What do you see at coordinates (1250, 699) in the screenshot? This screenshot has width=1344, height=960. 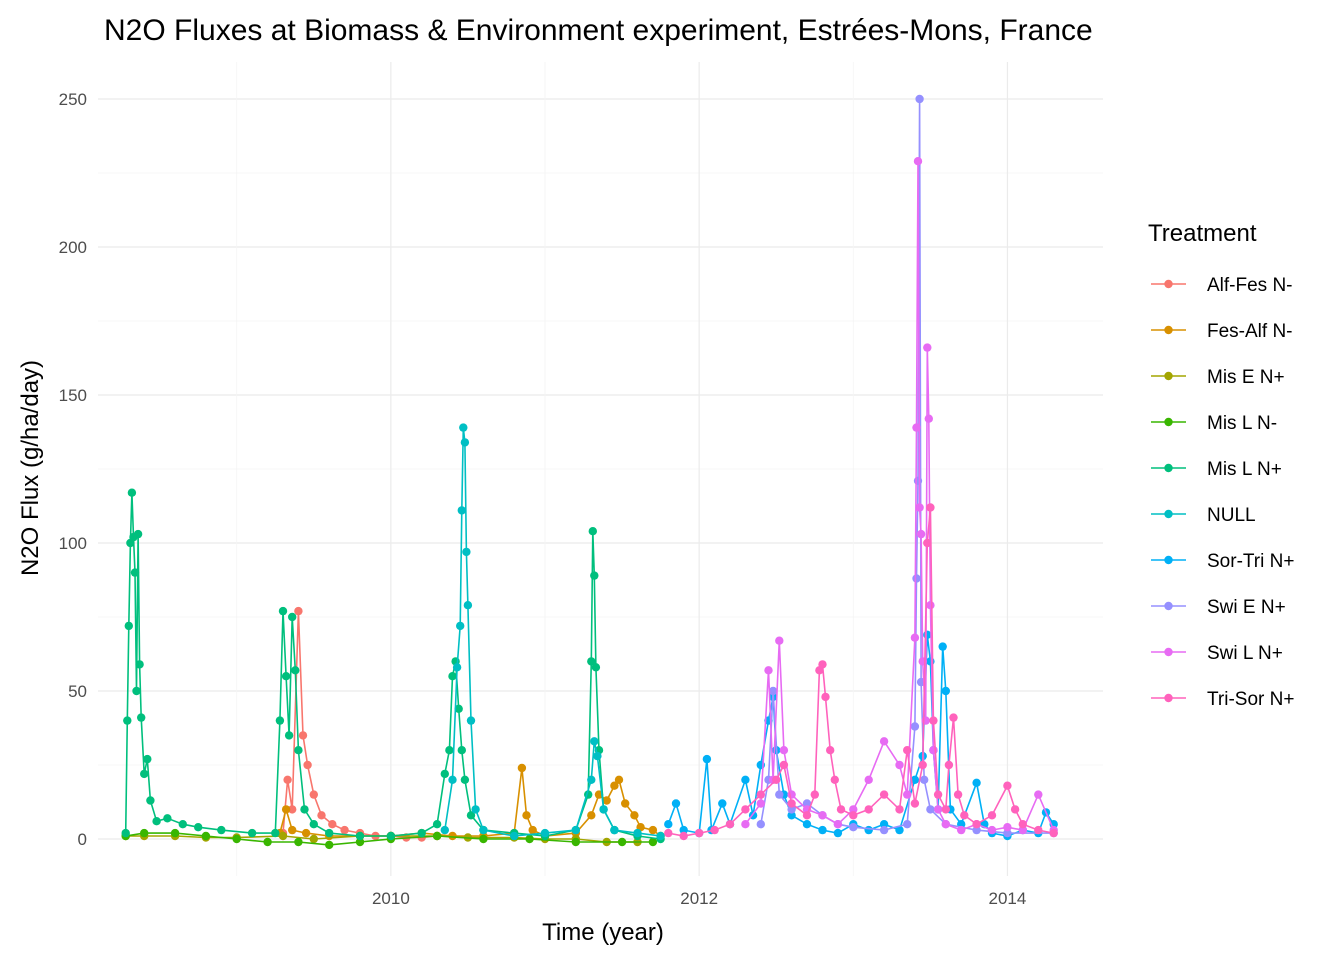 I see `legend-label: Tri-Sor N+` at bounding box center [1250, 699].